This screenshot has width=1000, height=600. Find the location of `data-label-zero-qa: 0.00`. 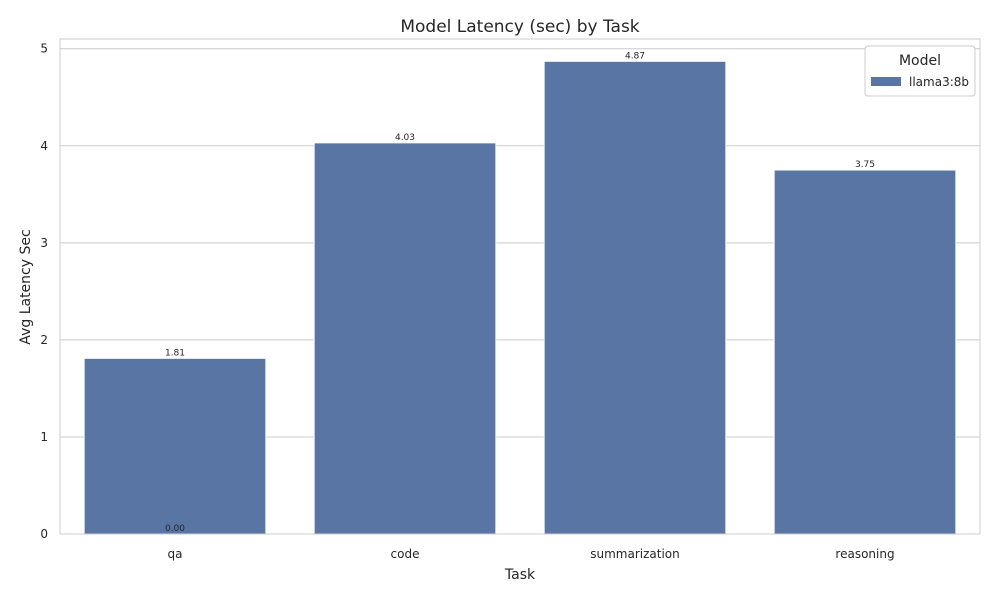

data-label-zero-qa: 0.00 is located at coordinates (175, 529).